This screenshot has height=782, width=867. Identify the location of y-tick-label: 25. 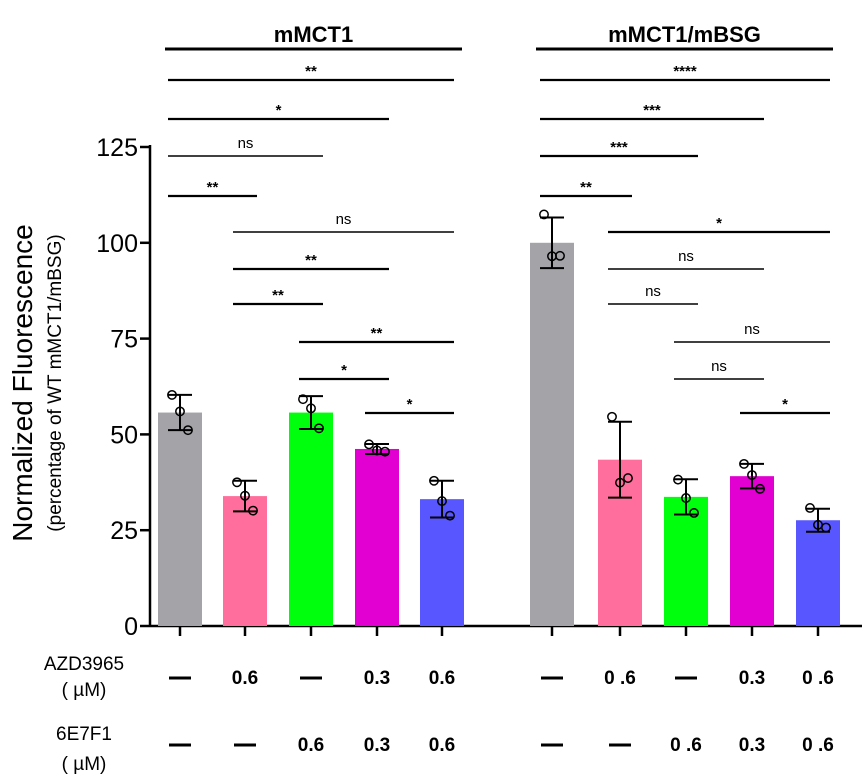
(124, 531).